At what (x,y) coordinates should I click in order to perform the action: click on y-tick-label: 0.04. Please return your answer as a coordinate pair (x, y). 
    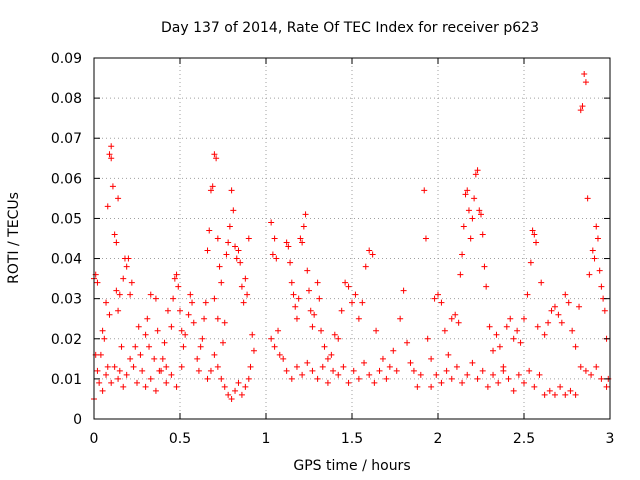
    Looking at the image, I should click on (66, 260).